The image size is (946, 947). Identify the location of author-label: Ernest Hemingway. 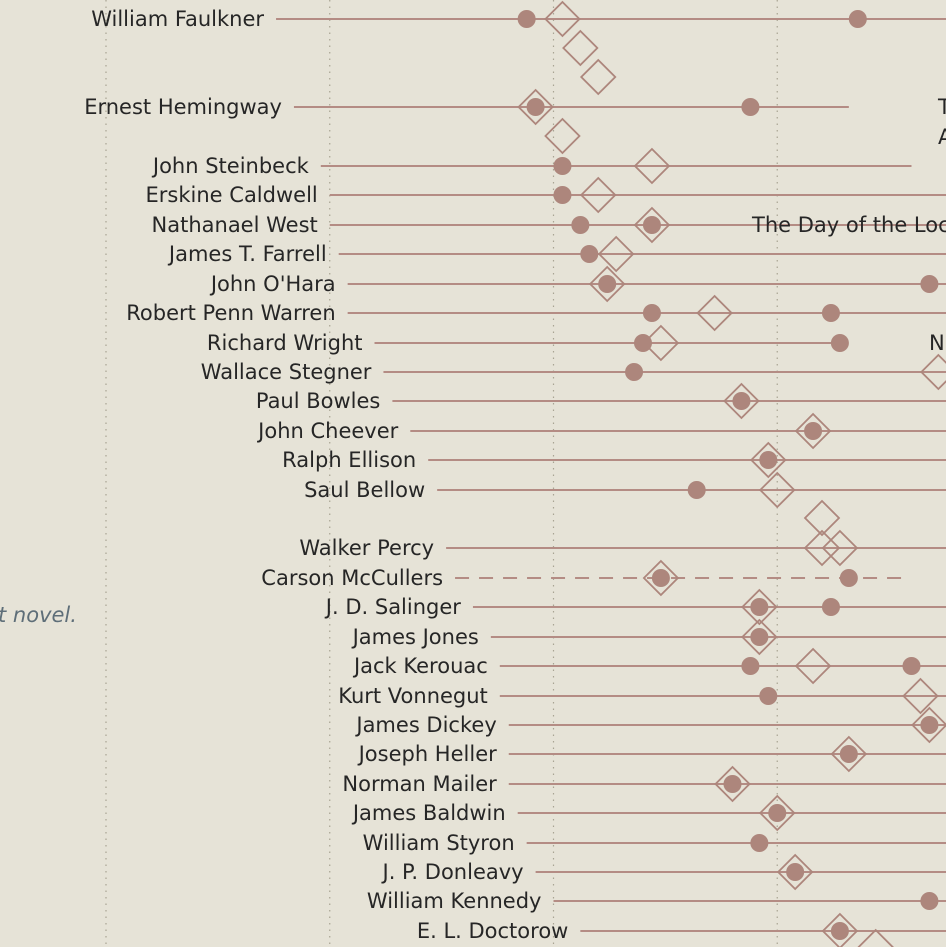
(183, 107).